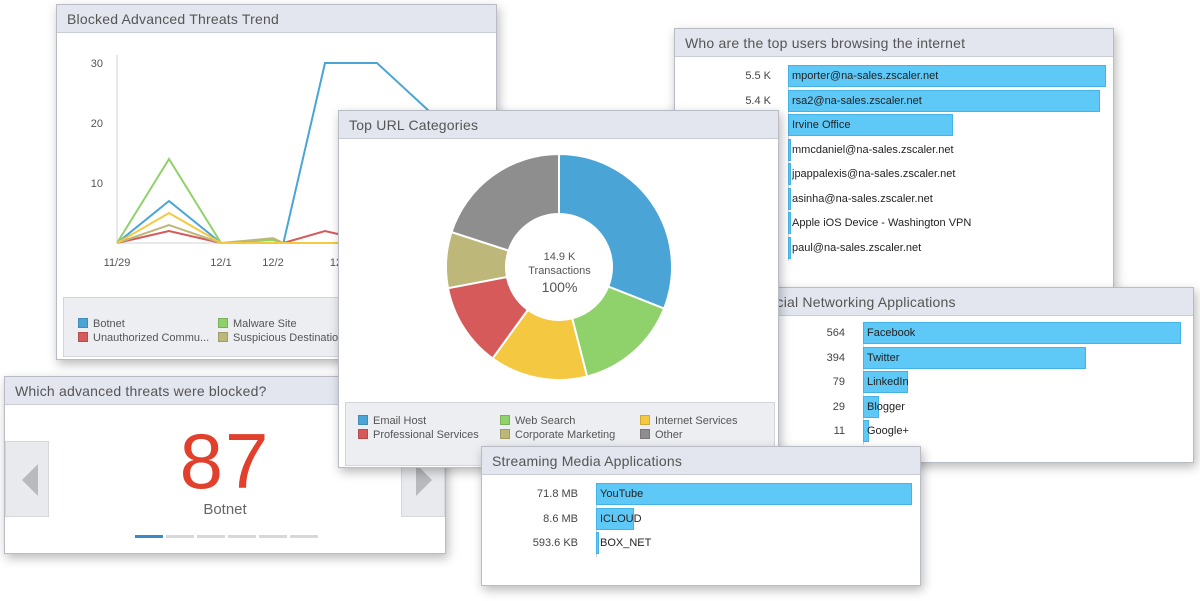 This screenshot has width=1200, height=601. Describe the element at coordinates (225, 509) in the screenshot. I see `blocked-threat-type: Botnet` at that location.